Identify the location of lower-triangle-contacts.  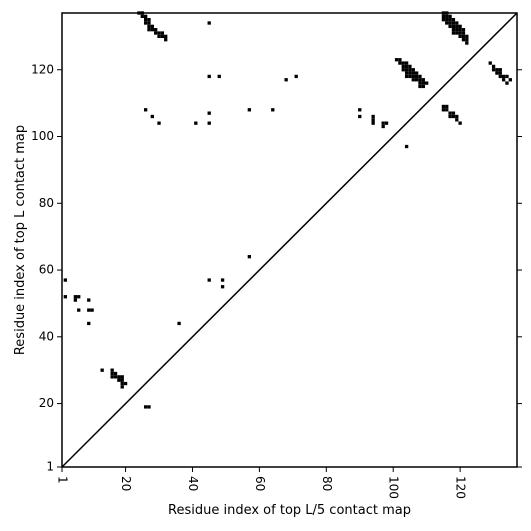
(157, 332).